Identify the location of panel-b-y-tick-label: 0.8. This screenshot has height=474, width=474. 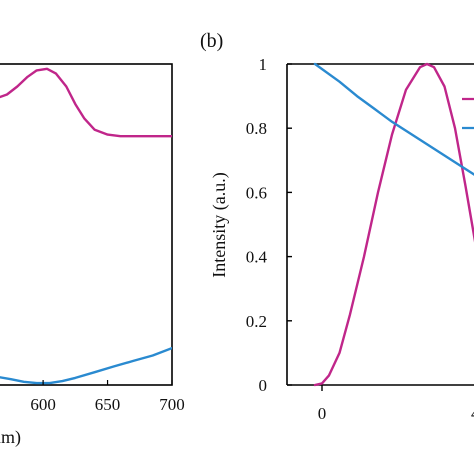
(256, 128).